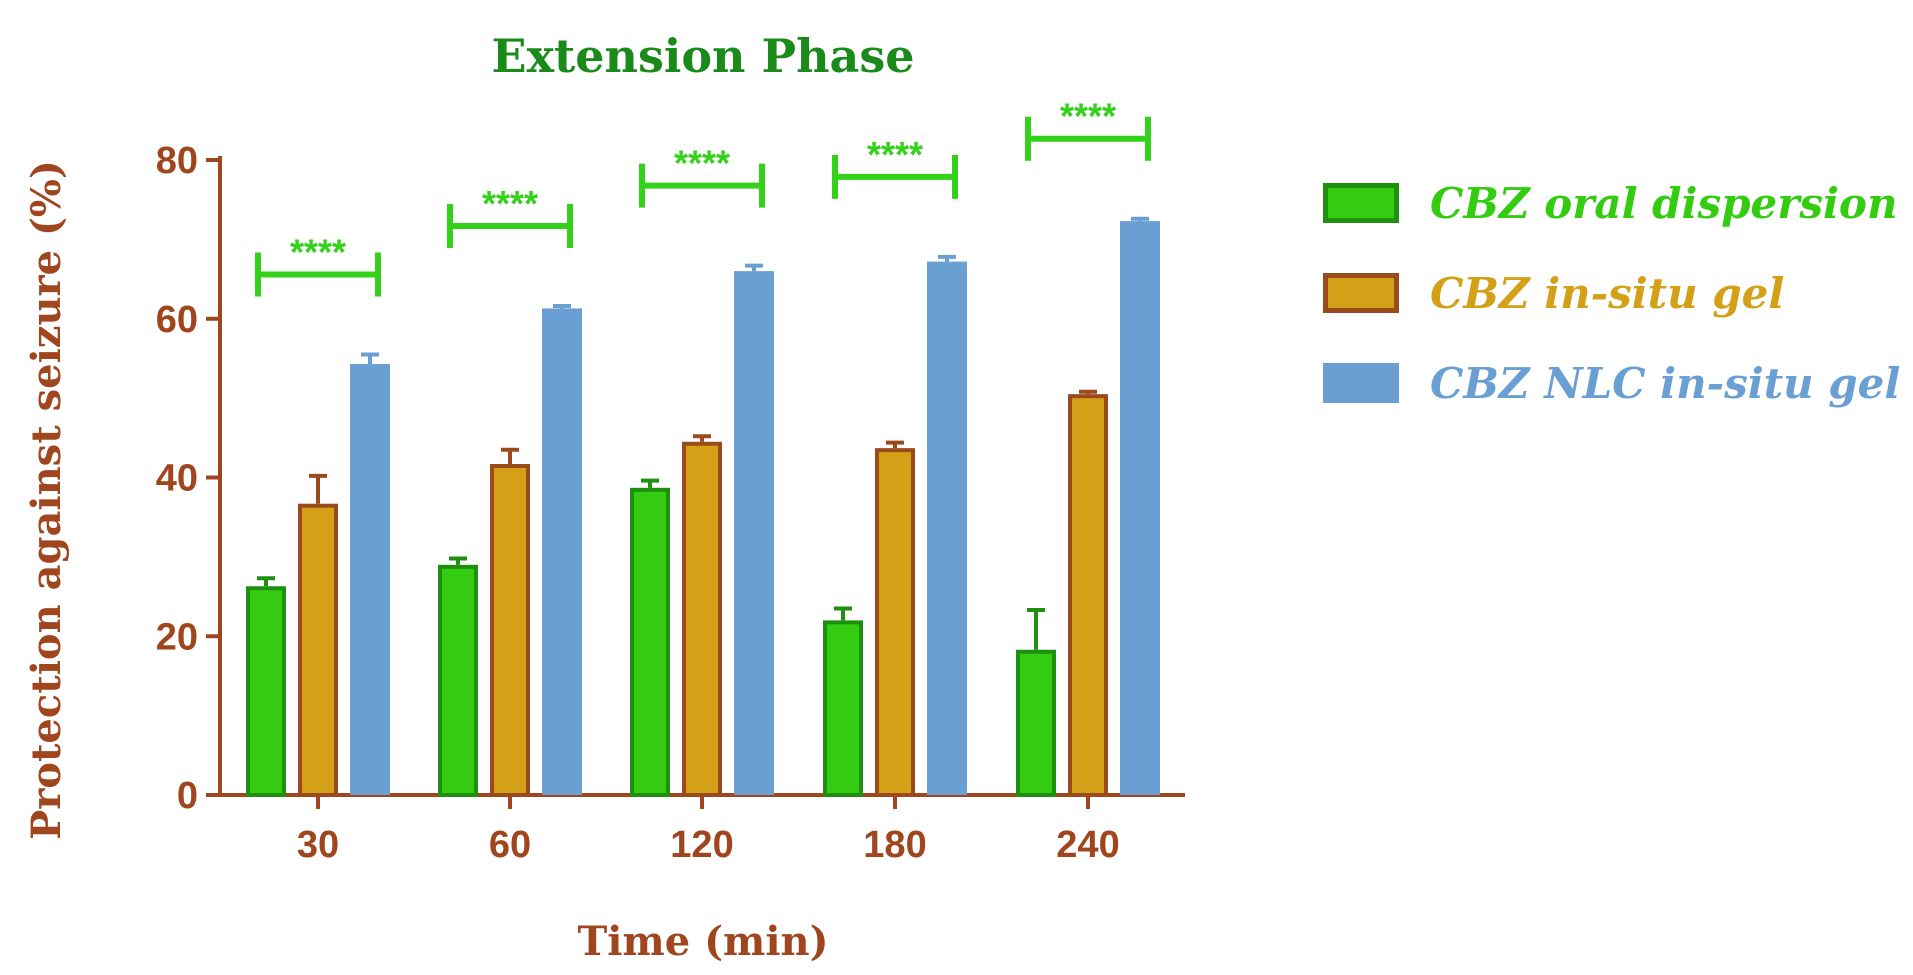  Describe the element at coordinates (46, 500) in the screenshot. I see `y-axis-label: Protection against seizure (%)` at that location.